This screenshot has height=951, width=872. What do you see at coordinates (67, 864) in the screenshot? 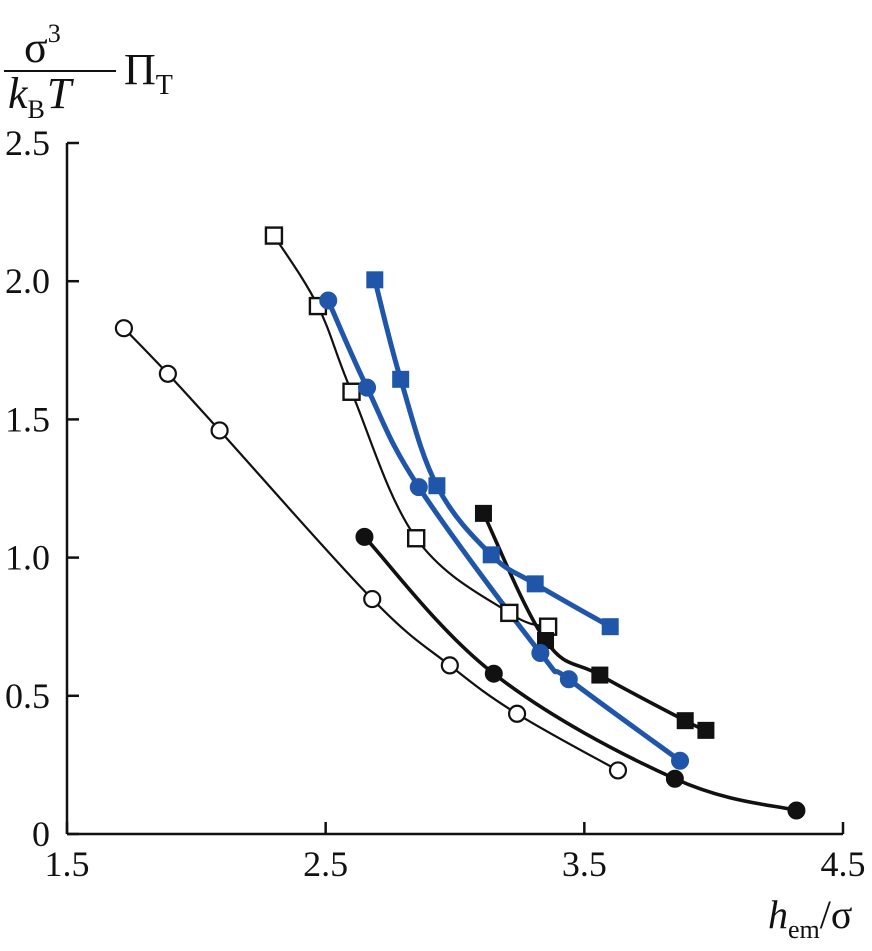
I see `x-tick-label: 1.5` at bounding box center [67, 864].